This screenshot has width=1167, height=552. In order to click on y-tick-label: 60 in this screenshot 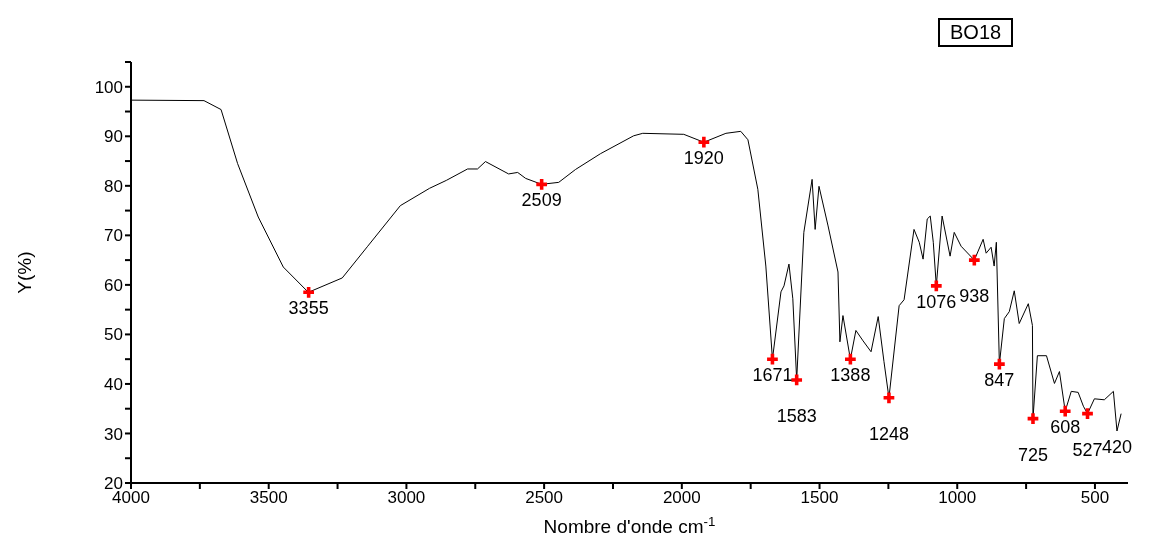, I will do `click(113, 285)`.